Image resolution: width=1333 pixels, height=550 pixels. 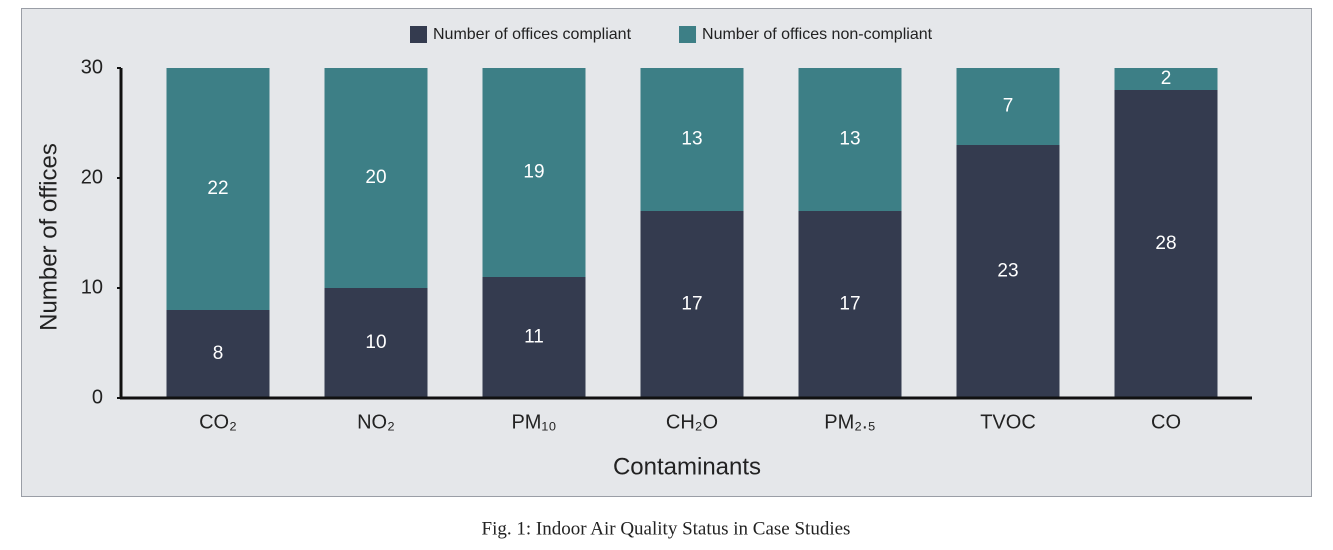 What do you see at coordinates (687, 466) in the screenshot?
I see `x-axis-label: Contaminants` at bounding box center [687, 466].